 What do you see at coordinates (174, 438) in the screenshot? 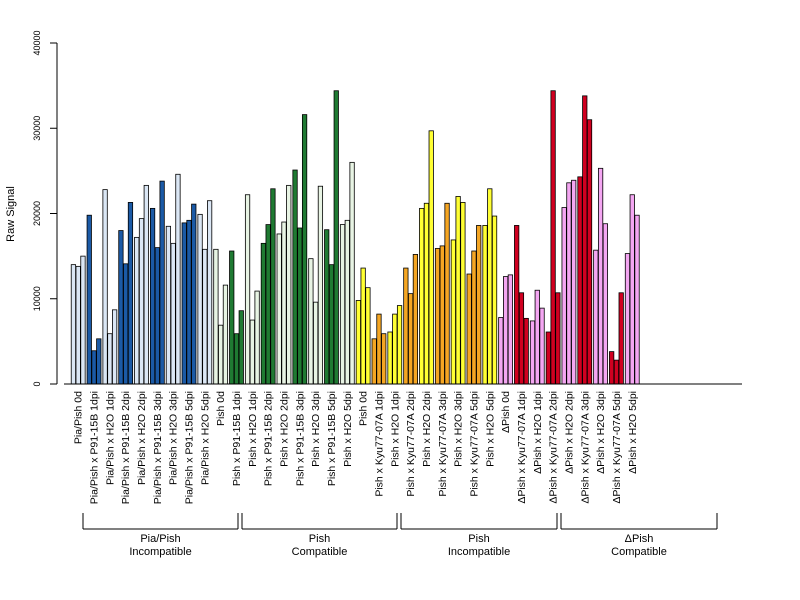
I see `x-tick-label: Pia/Pish x H2O 3dpi` at bounding box center [174, 438].